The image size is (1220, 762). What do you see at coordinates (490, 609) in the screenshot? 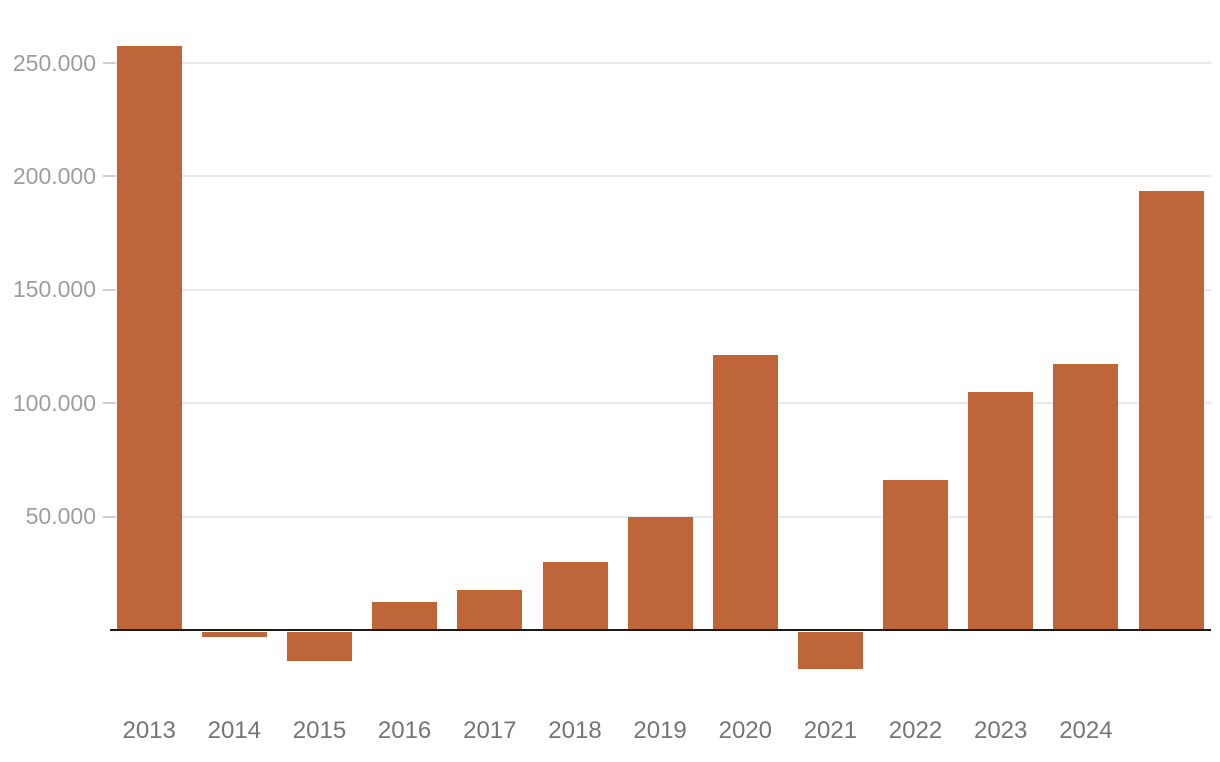
I see `bar-2017` at bounding box center [490, 609].